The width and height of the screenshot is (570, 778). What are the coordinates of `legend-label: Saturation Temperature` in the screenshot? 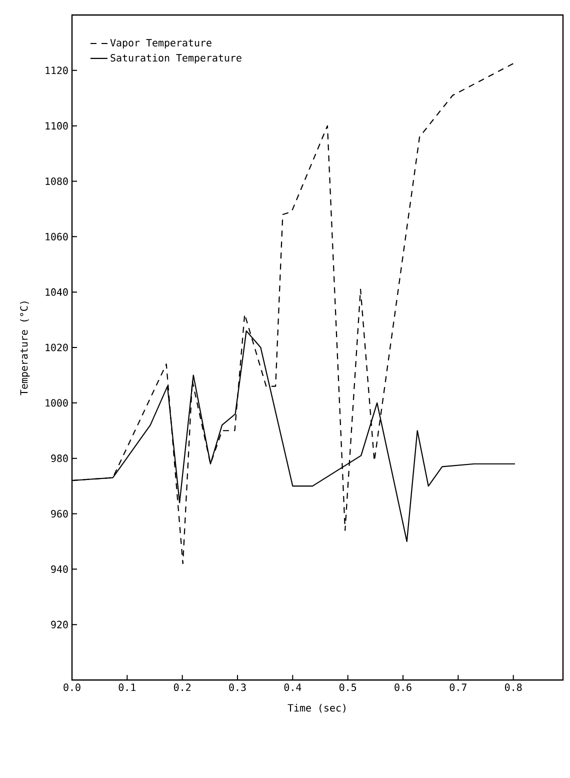 It's located at (176, 59).